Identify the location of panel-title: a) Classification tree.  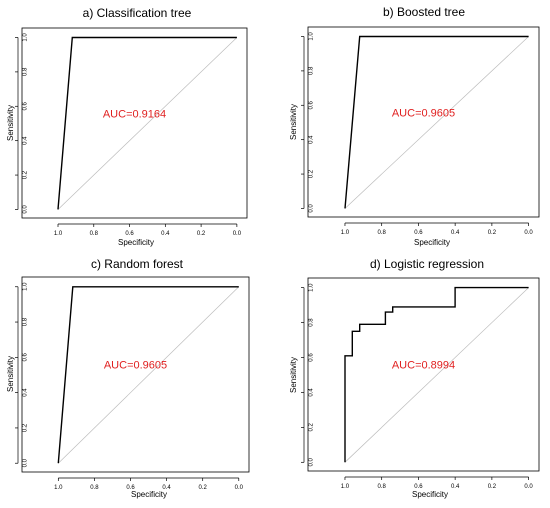
(137, 13).